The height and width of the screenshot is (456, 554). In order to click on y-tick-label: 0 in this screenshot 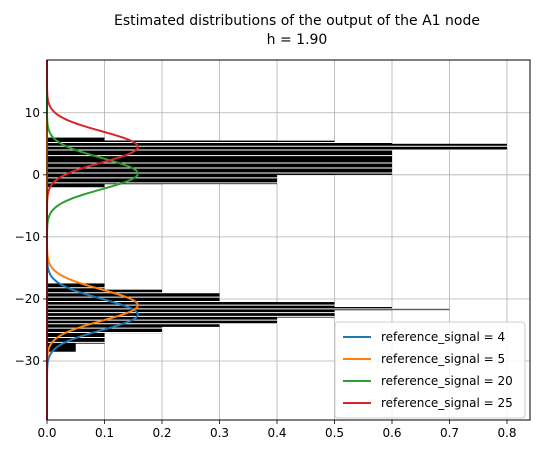, I will do `click(36, 175)`.